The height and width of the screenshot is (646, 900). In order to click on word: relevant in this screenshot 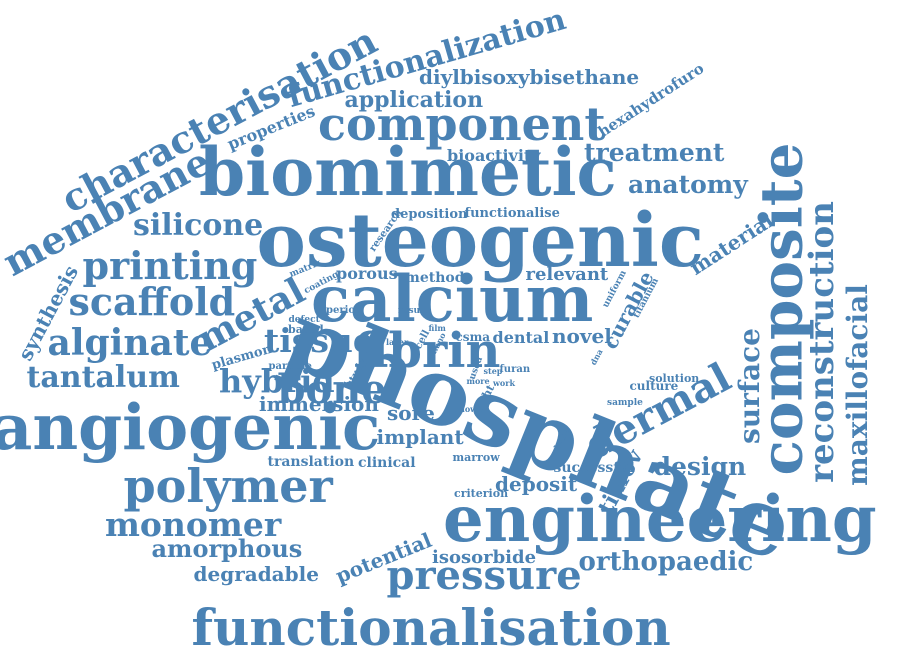, I will do `click(567, 274)`.